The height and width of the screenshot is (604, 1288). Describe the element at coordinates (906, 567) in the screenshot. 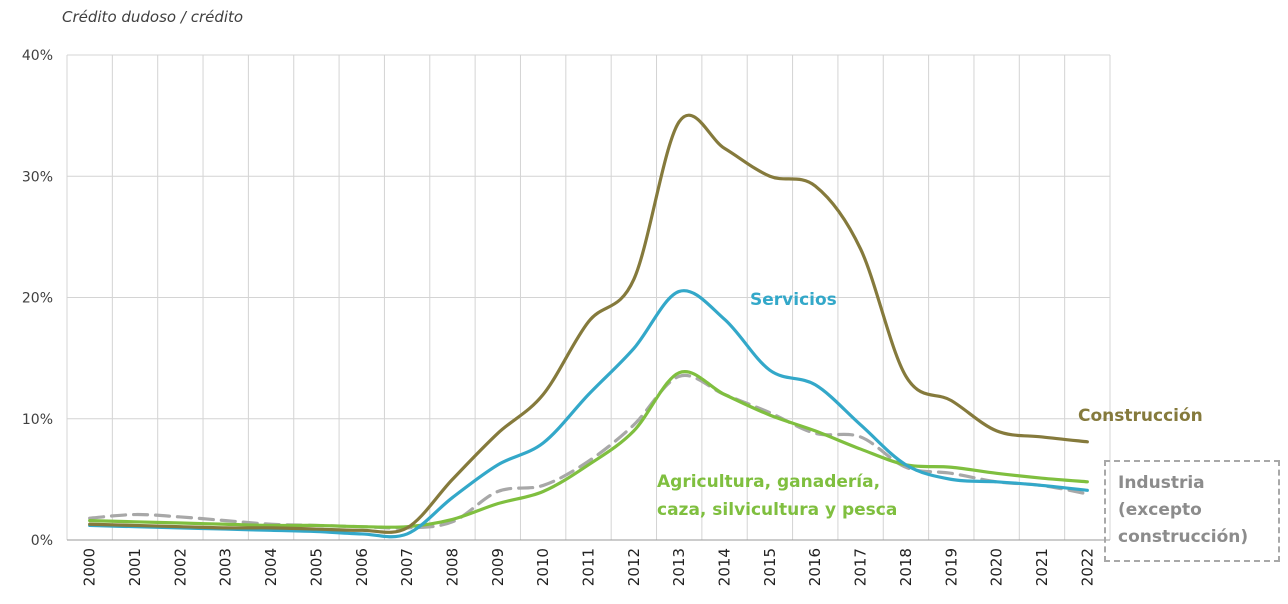

I see `x-tick-label: 2018` at that location.